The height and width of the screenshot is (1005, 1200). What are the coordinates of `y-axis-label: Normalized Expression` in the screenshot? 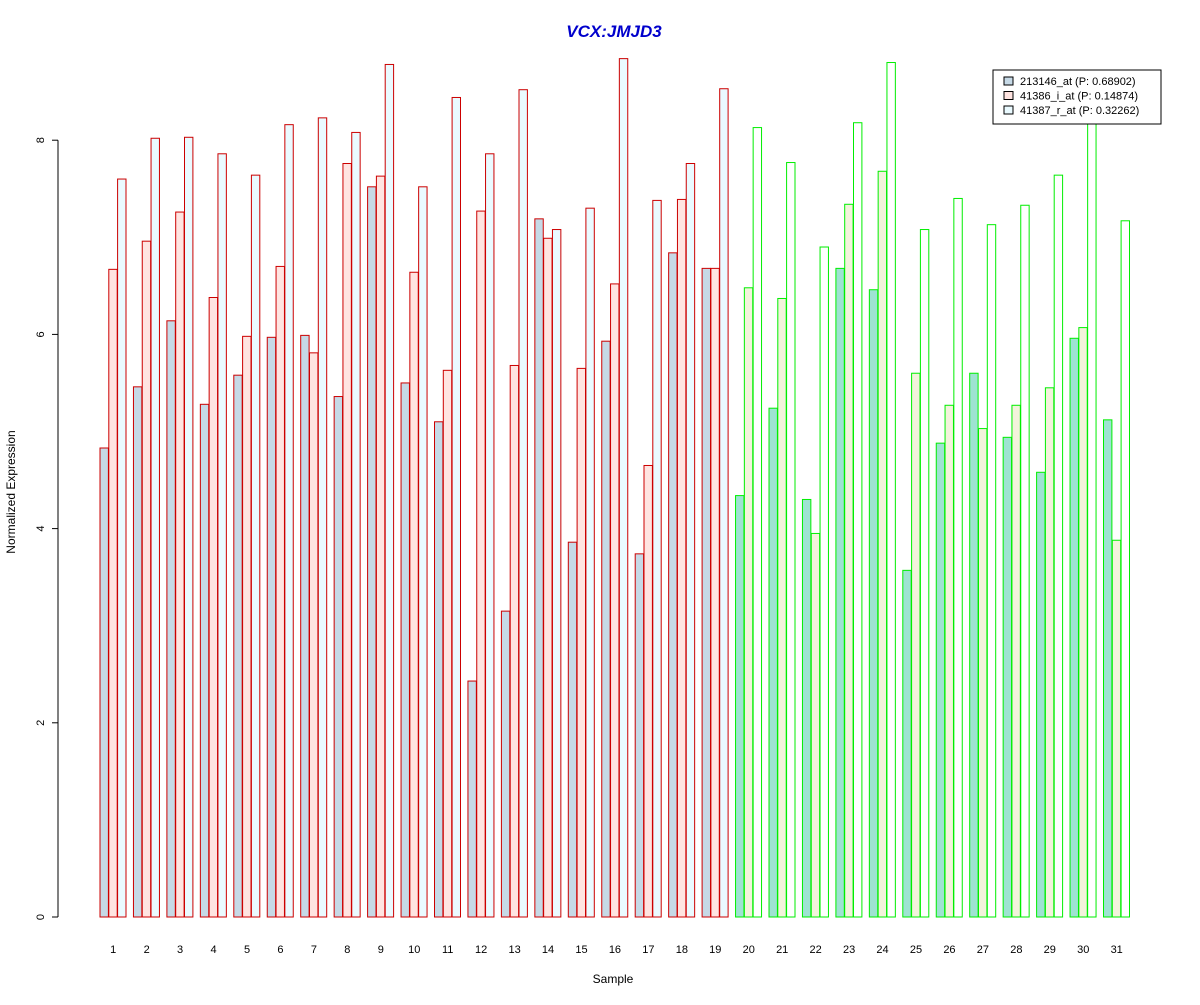 It's located at (11, 491).